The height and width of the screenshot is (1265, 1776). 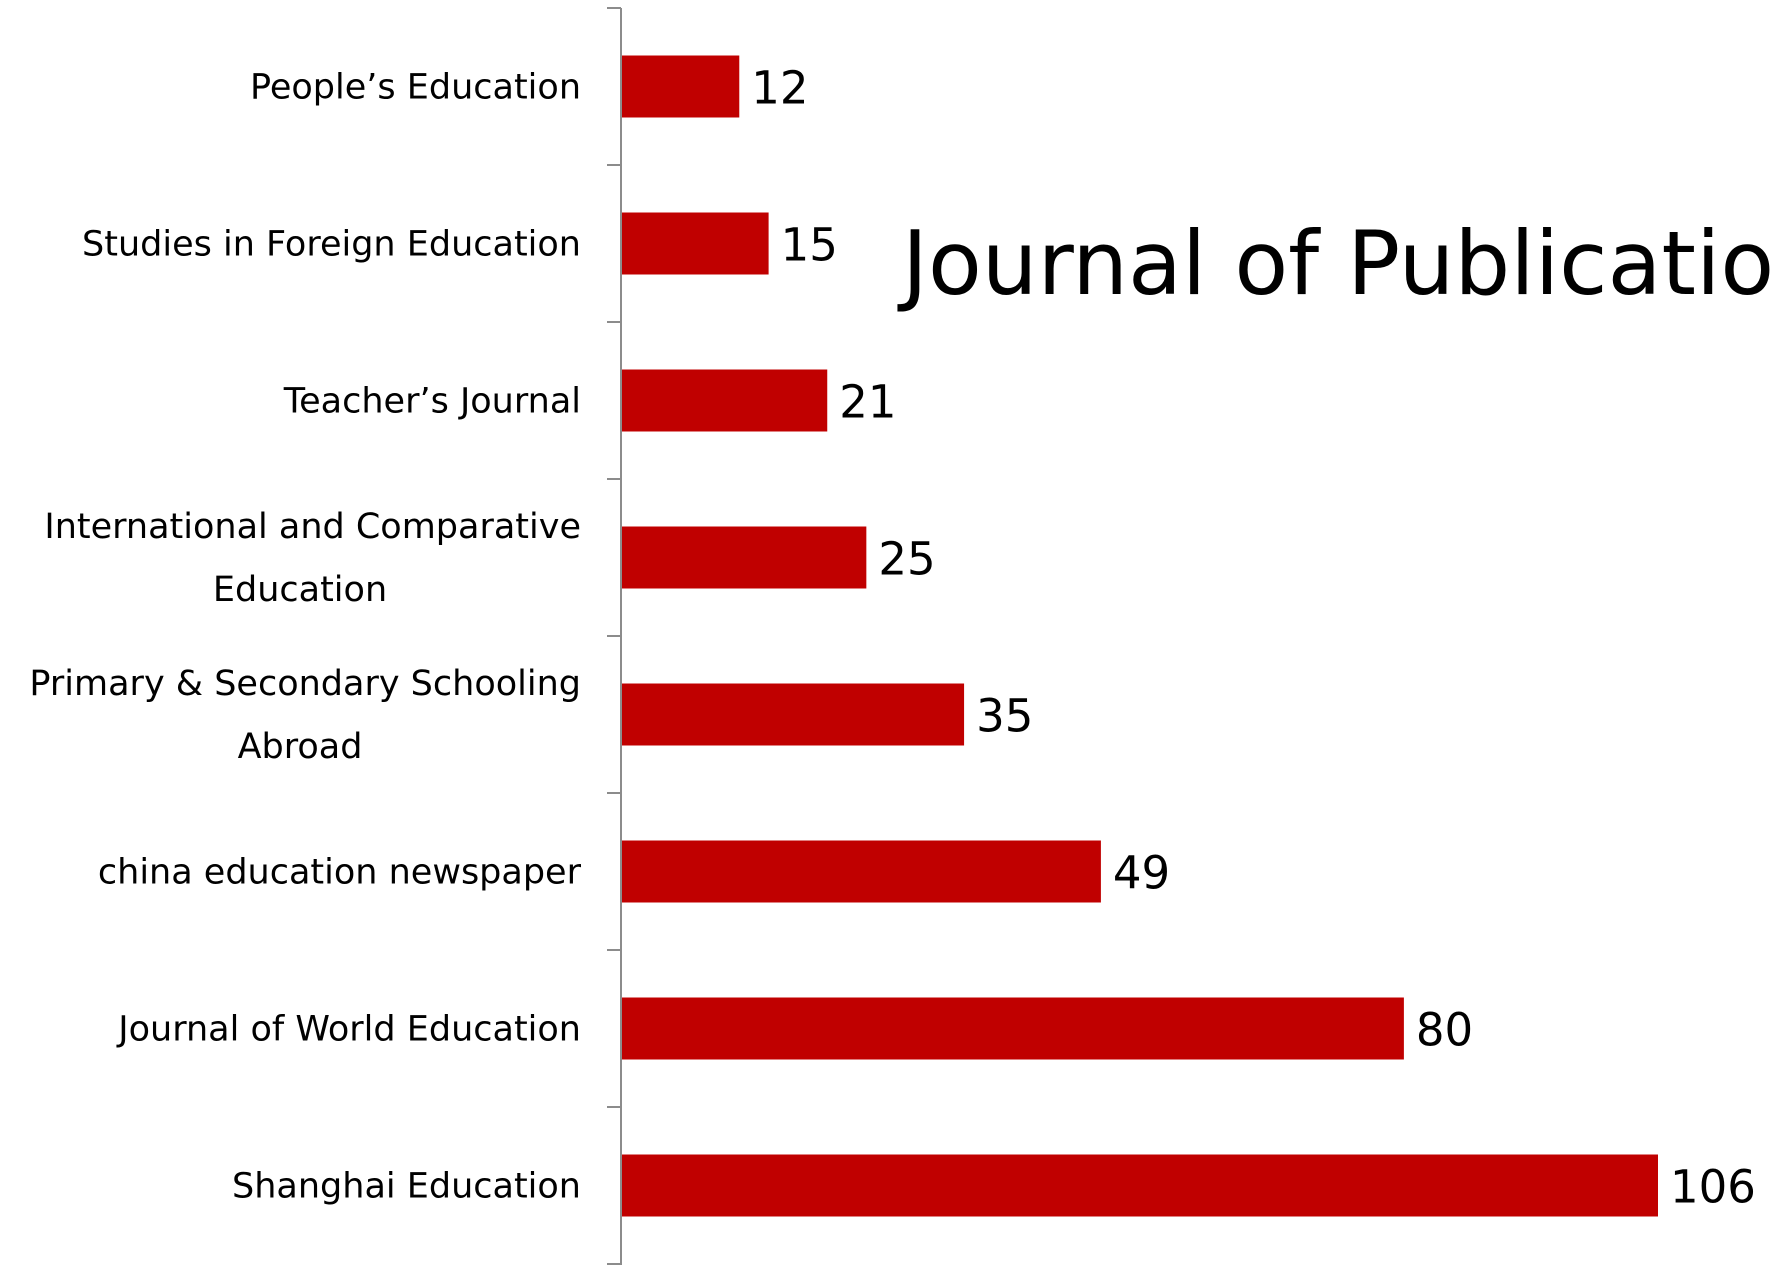 I want to click on category-label: china education newspaper, so click(x=340, y=873).